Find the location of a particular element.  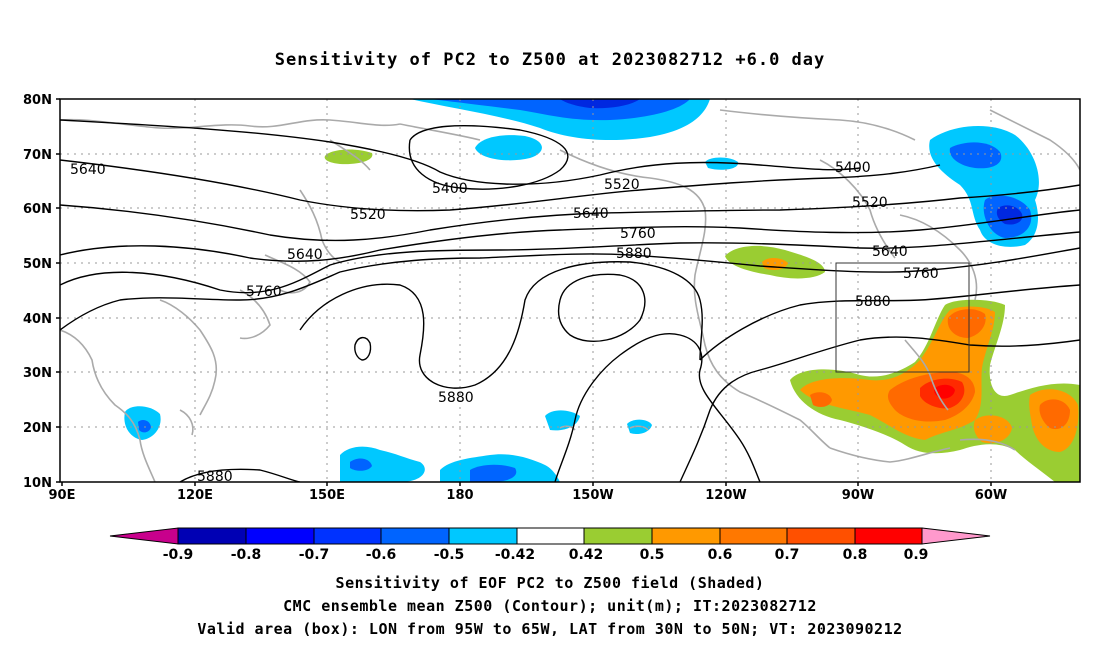

colorbar-label: -0.8 is located at coordinates (246, 553).